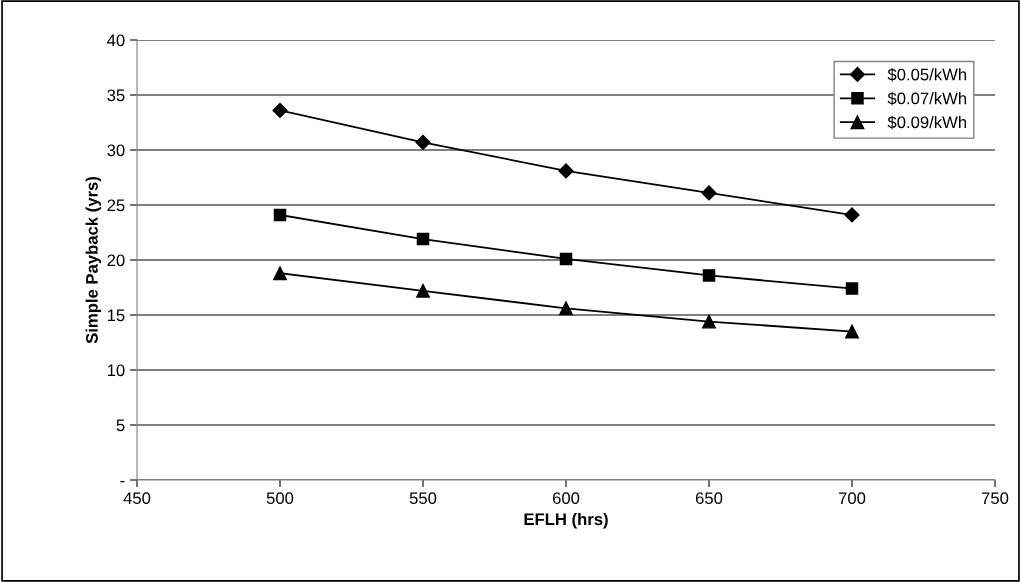 The width and height of the screenshot is (1021, 582). What do you see at coordinates (116, 370) in the screenshot?
I see `y-tick-label: 10` at bounding box center [116, 370].